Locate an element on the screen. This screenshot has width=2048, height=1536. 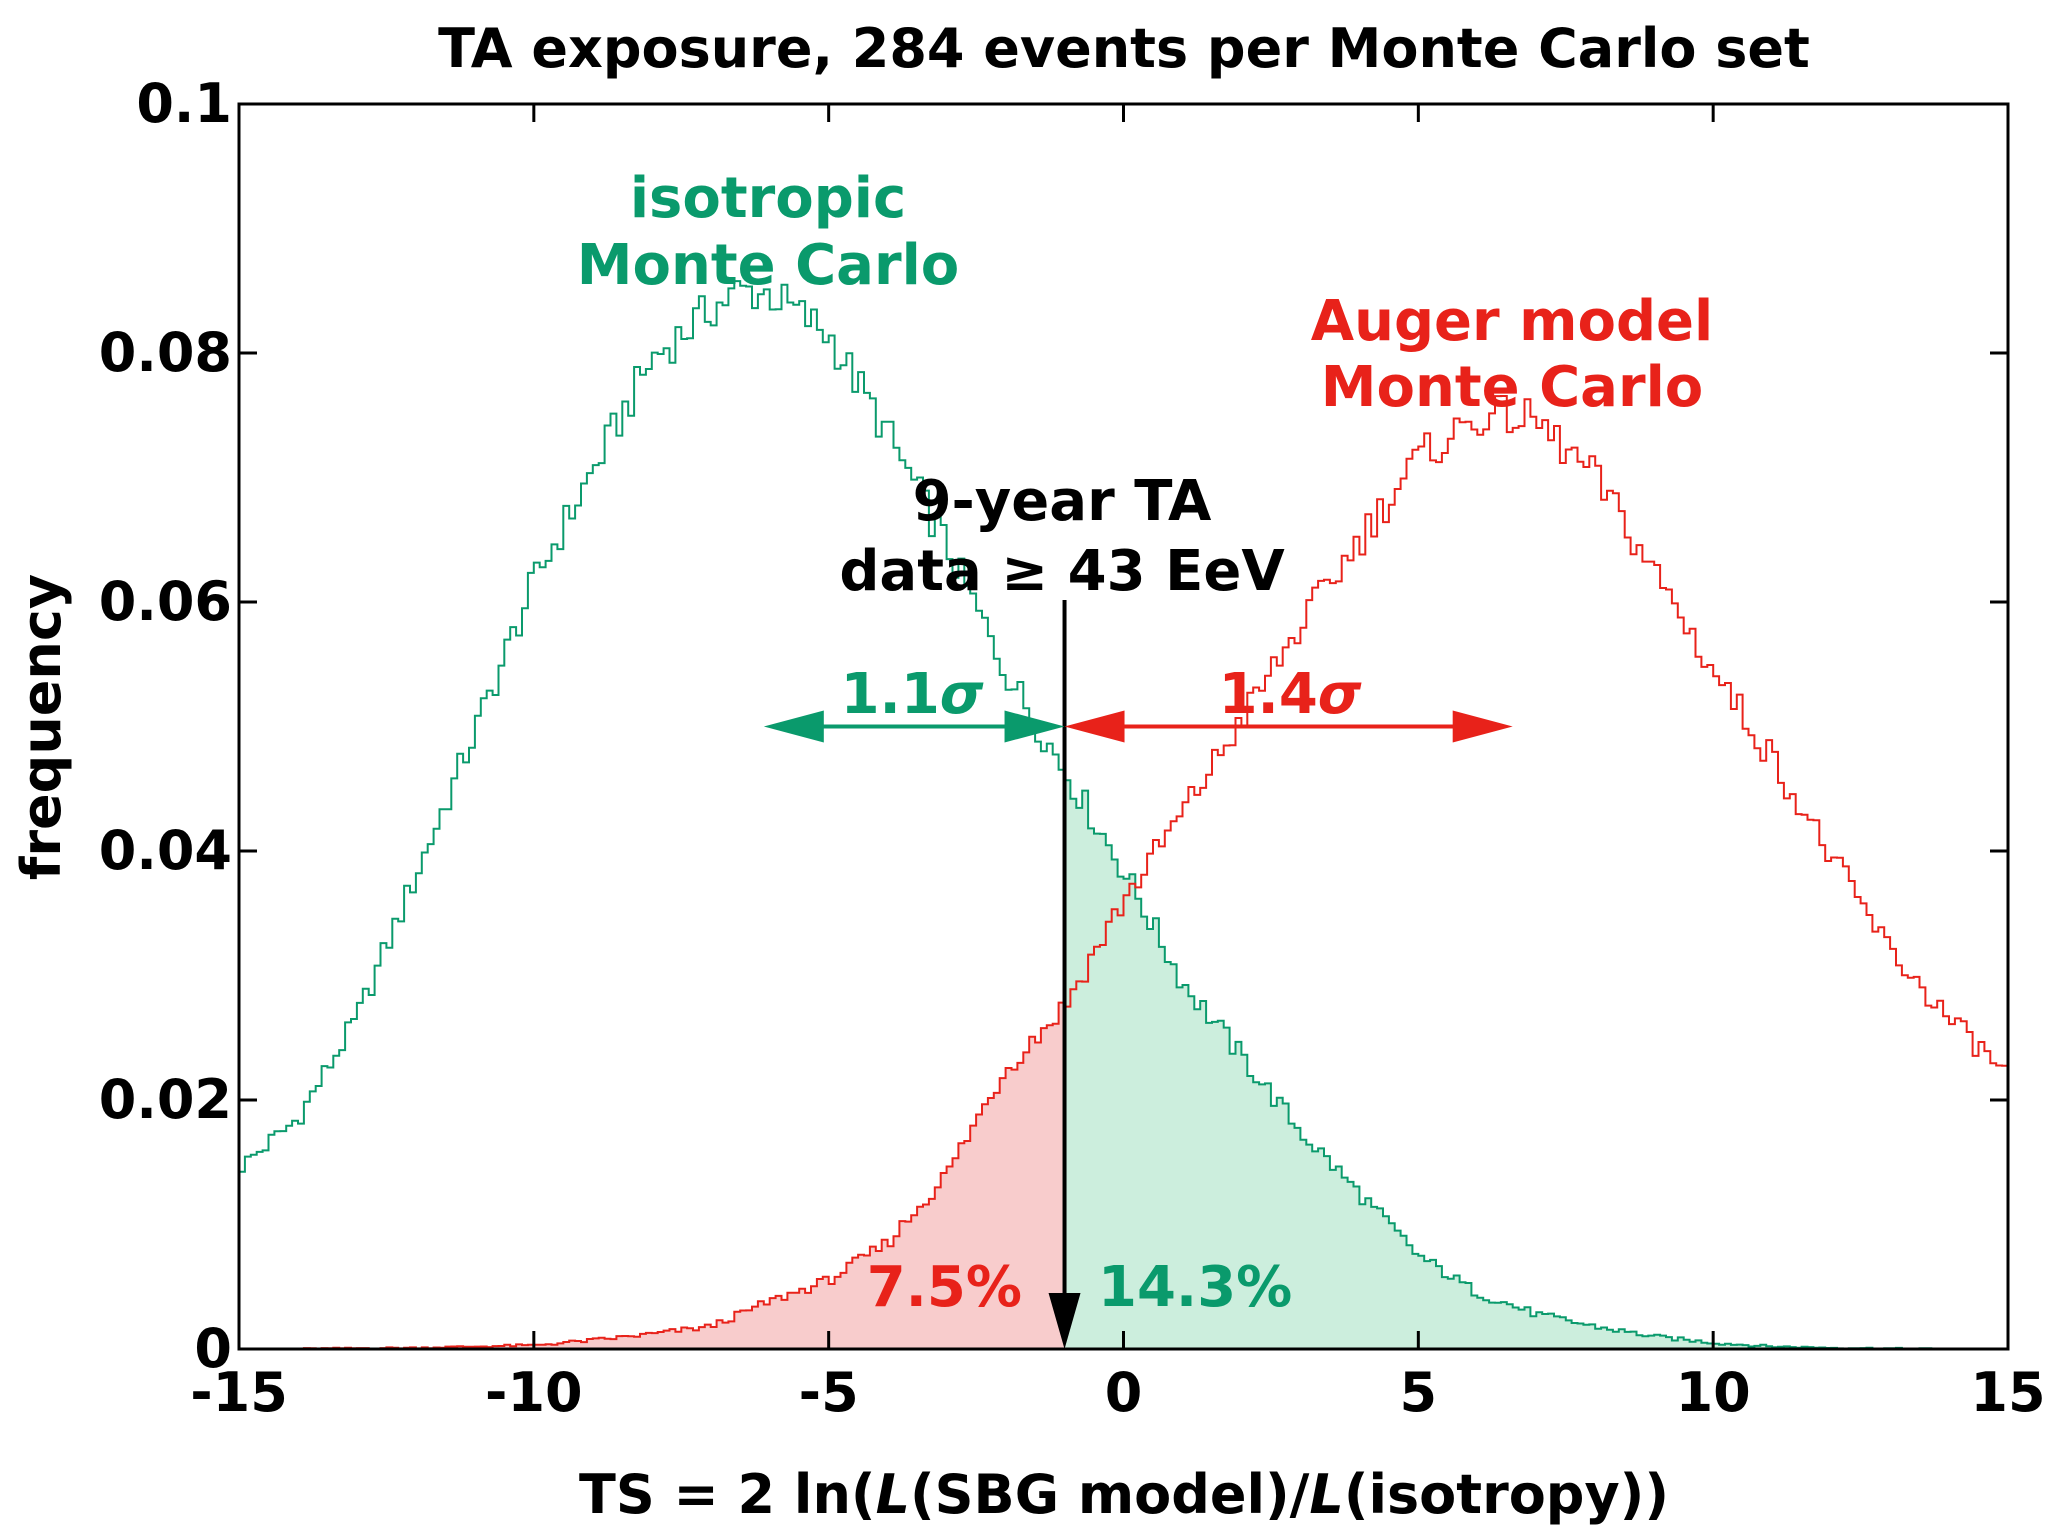
x-tick-label: 15 is located at coordinates (2007, 1392).